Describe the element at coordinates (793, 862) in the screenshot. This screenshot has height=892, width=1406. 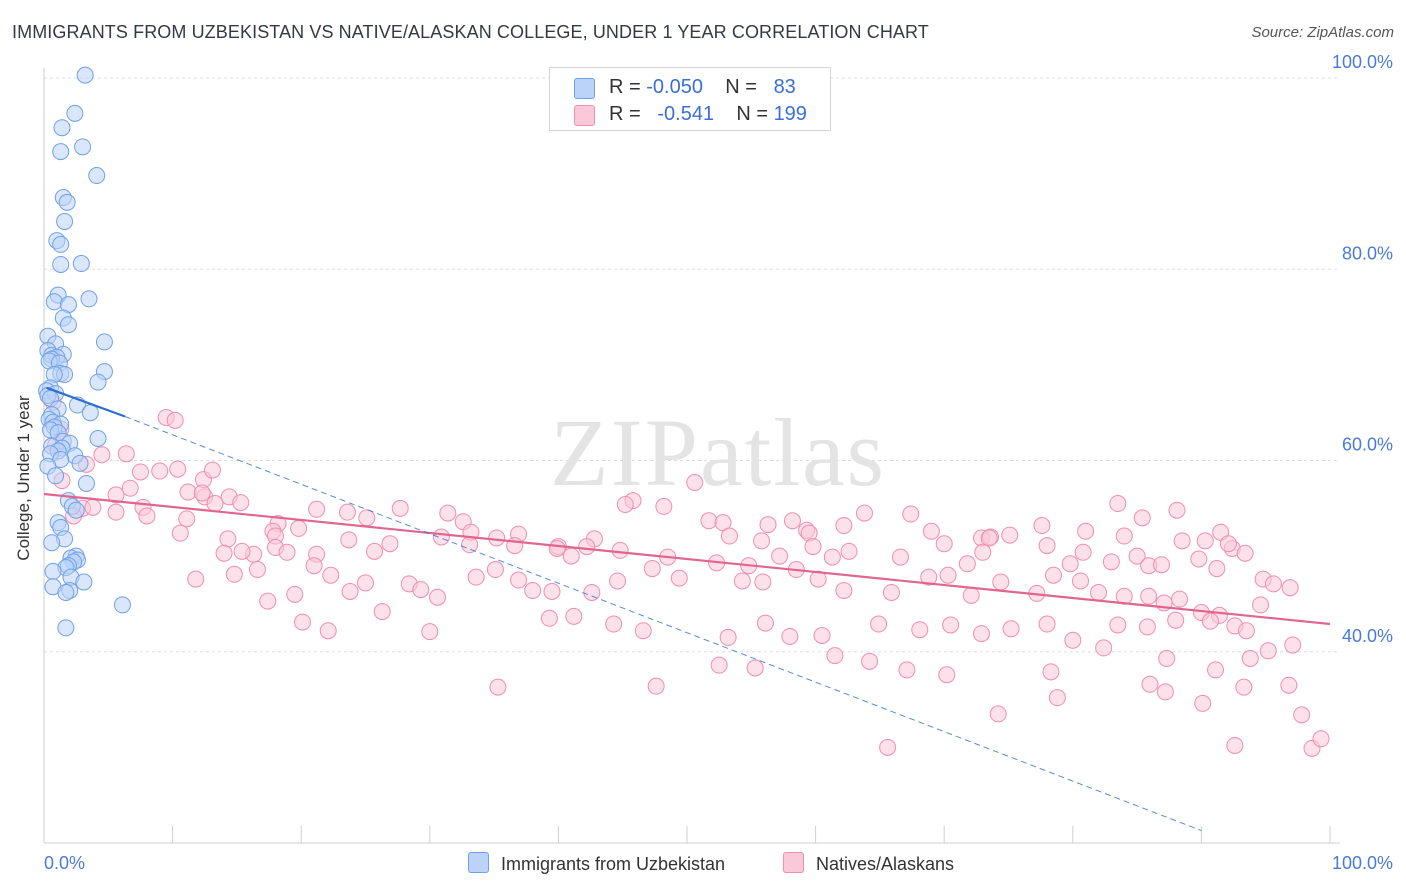
I see `natives-legend-swatch` at that location.